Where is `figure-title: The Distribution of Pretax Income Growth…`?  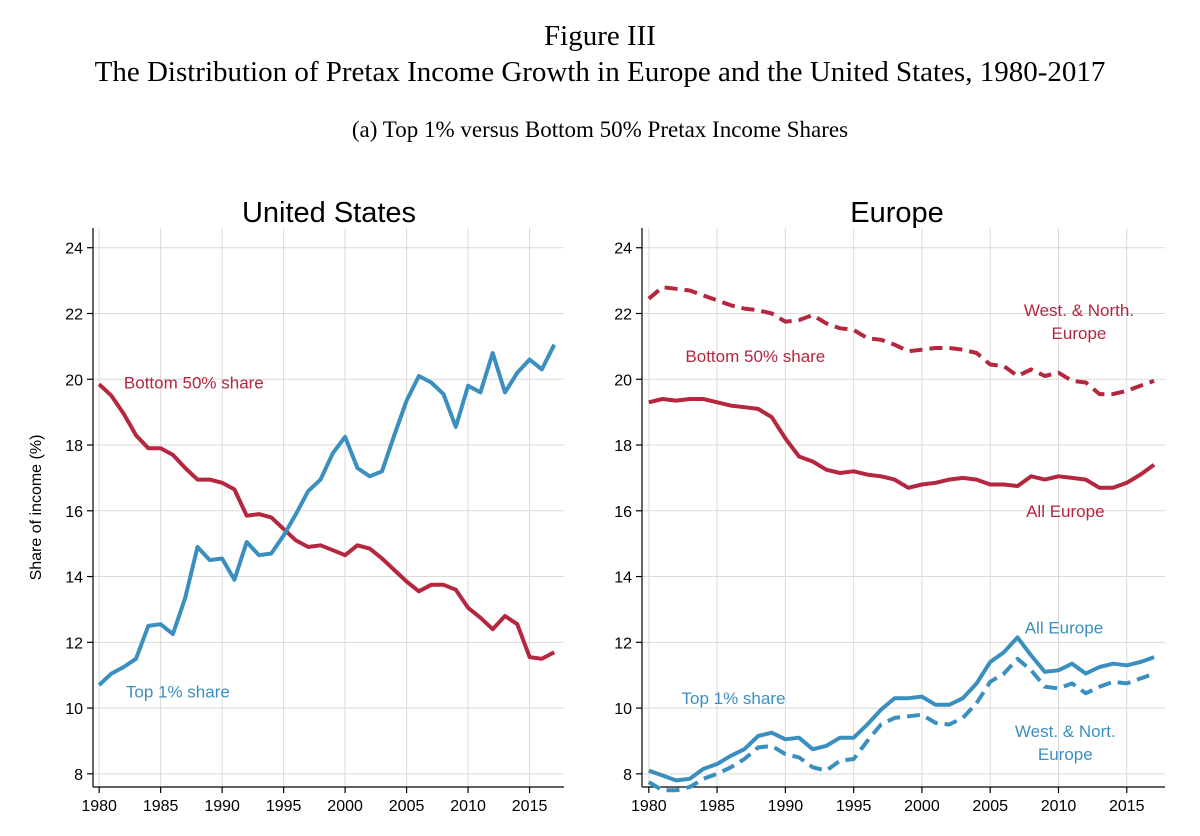 figure-title: The Distribution of Pretax Income Growth… is located at coordinates (600, 72).